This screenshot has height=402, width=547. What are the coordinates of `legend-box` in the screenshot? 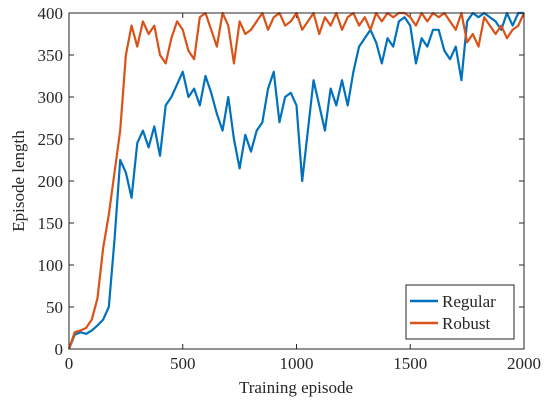 It's located at (460, 312).